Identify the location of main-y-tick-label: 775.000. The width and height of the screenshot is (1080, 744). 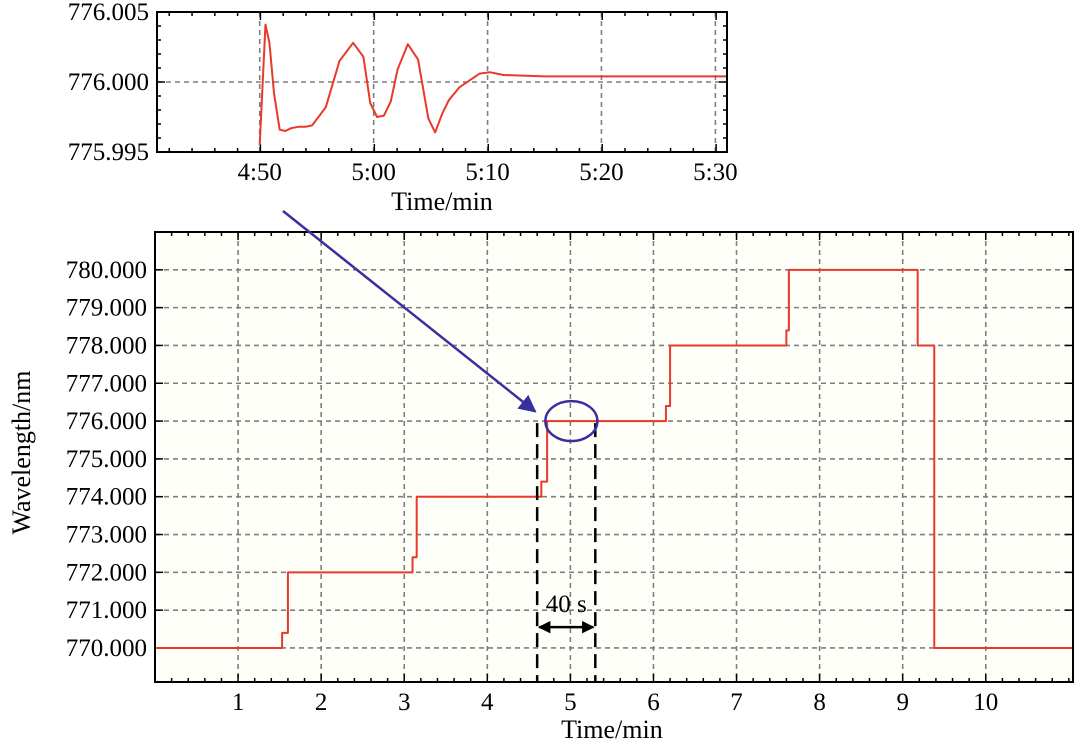
(106, 459).